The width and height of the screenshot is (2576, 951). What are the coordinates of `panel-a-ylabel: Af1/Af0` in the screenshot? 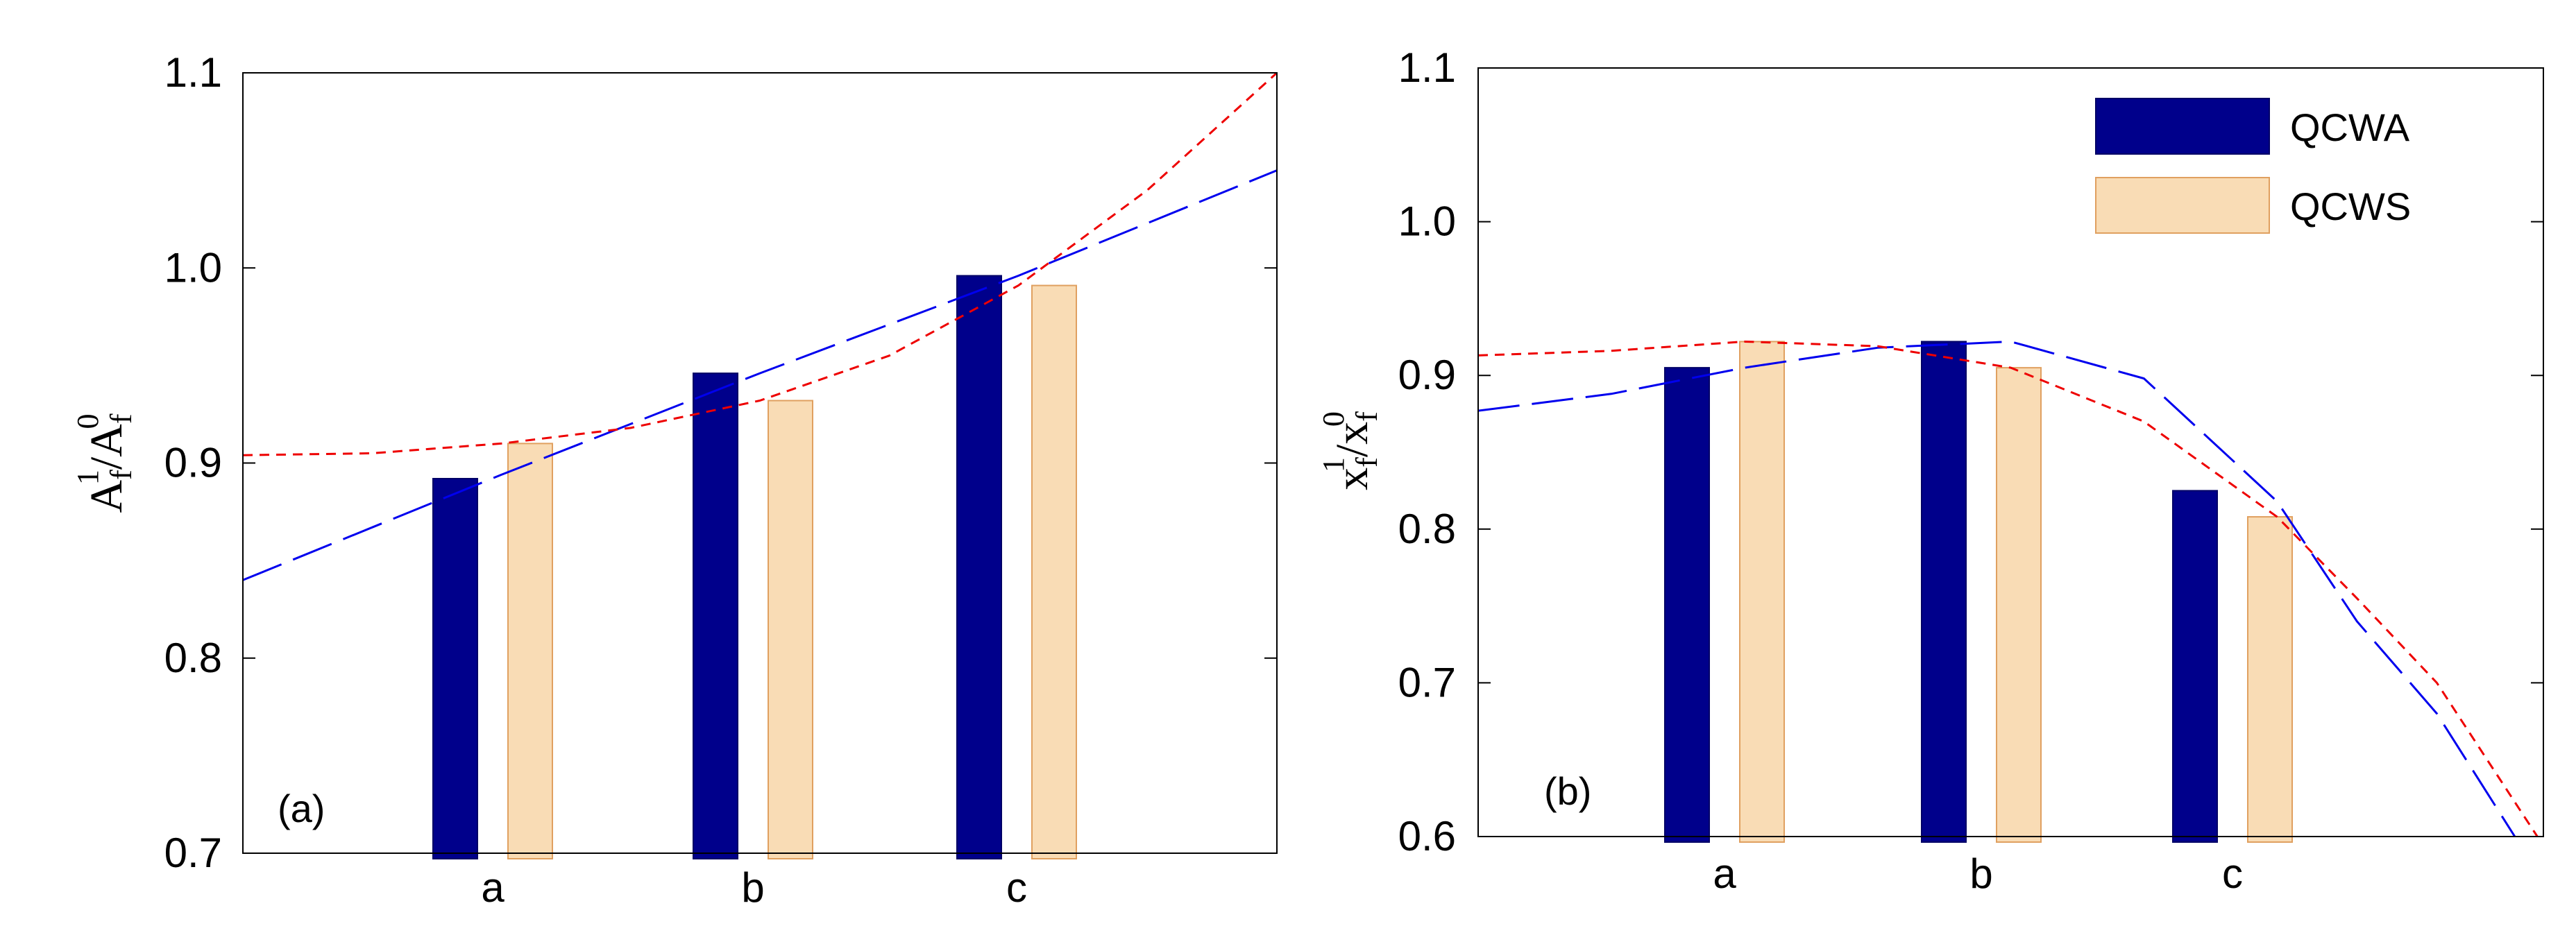 It's located at (105, 463).